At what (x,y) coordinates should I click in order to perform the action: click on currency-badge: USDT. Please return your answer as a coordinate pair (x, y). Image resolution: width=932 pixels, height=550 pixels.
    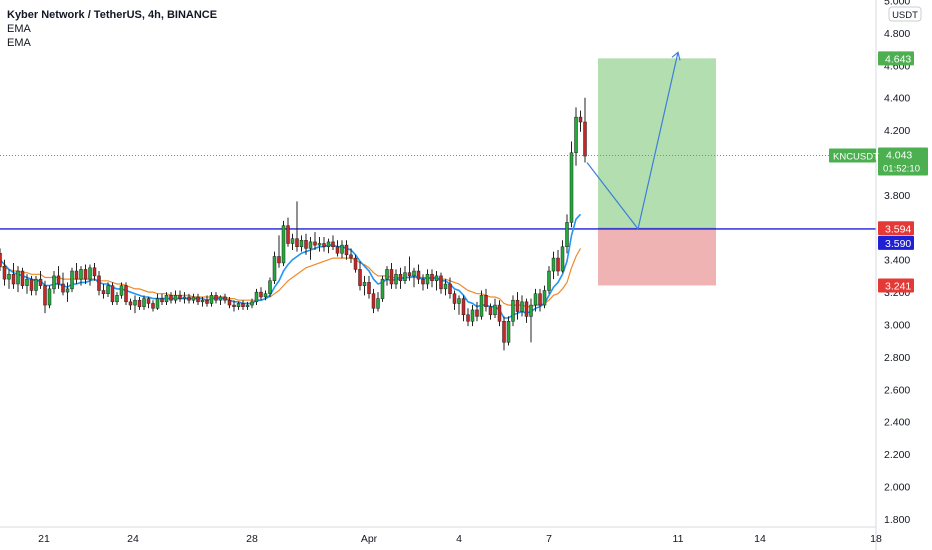
    Looking at the image, I should click on (905, 14).